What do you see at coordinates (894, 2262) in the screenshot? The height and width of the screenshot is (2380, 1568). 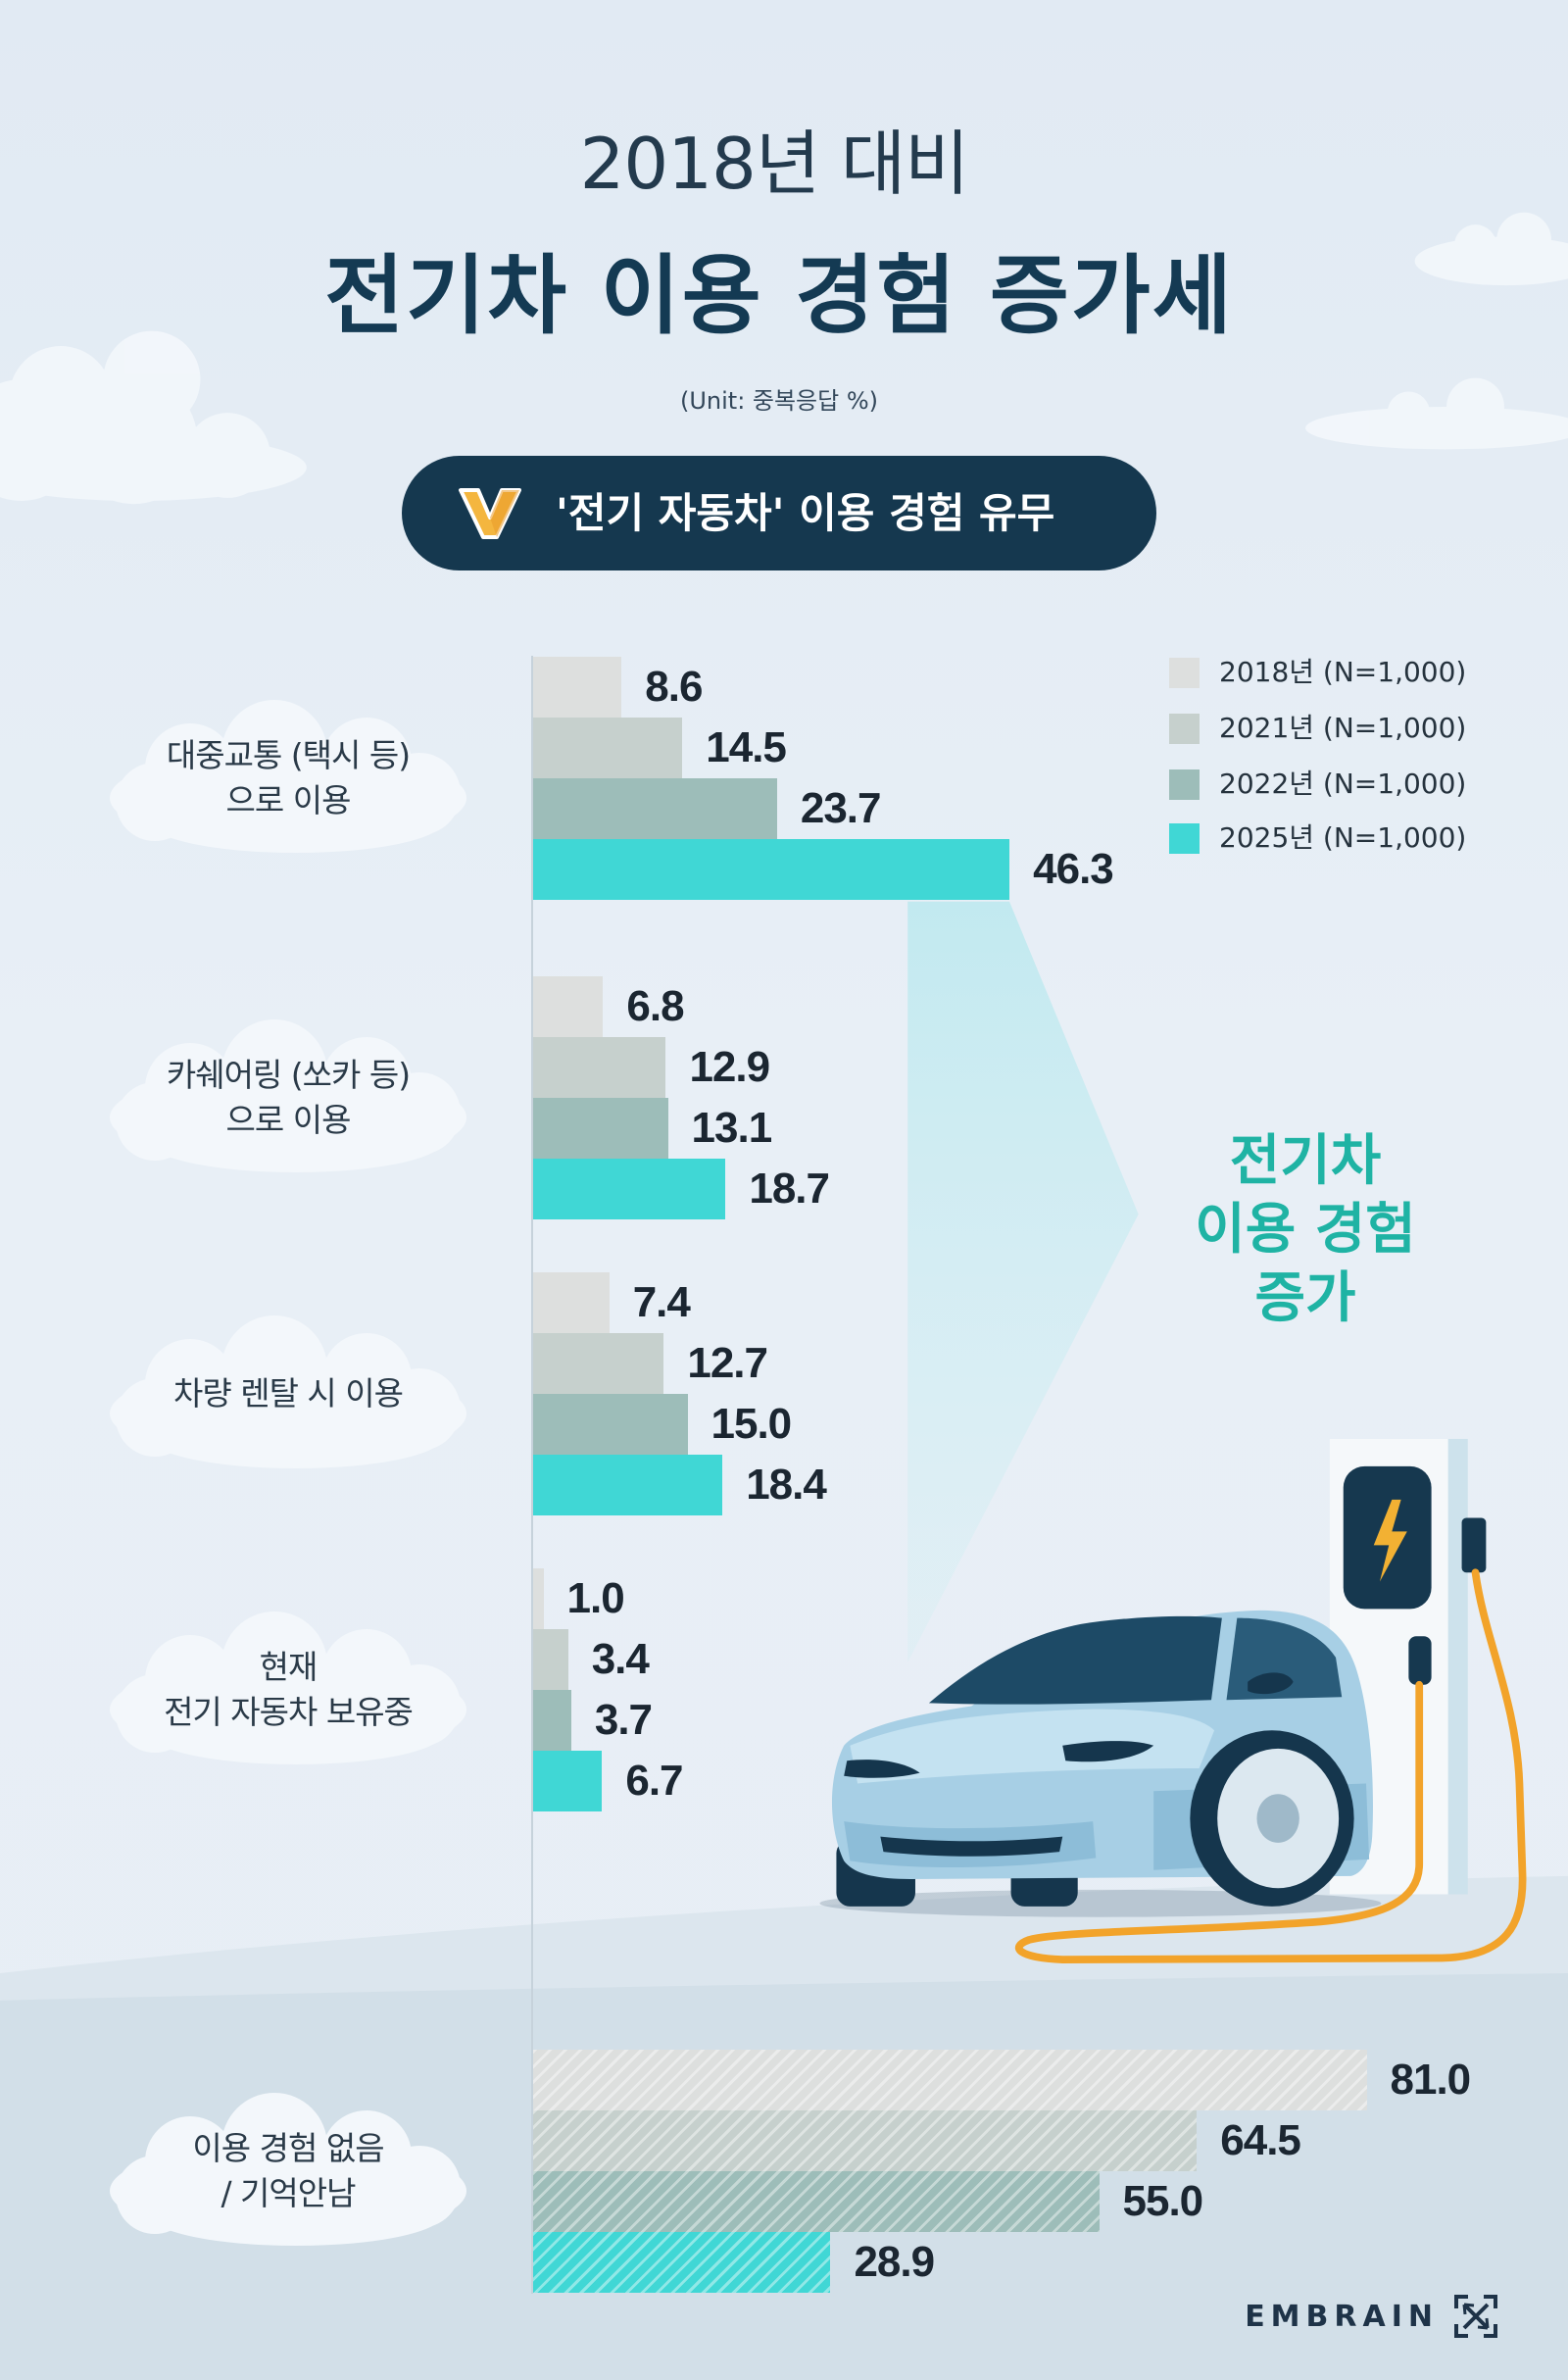 I see `value-label-2025-category-5: 28.9` at bounding box center [894, 2262].